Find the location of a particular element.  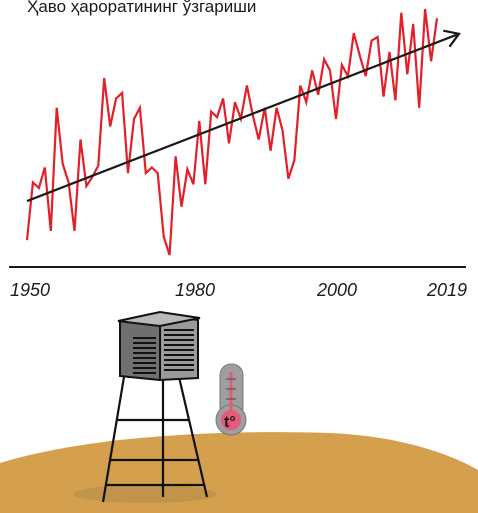

weather-station-icon is located at coordinates (155, 406).